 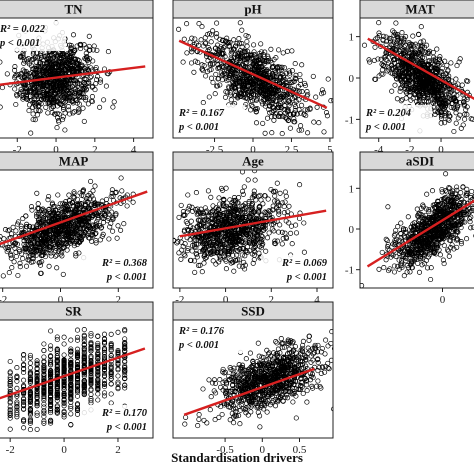 I want to click on panel-title: Age, so click(x=253, y=161).